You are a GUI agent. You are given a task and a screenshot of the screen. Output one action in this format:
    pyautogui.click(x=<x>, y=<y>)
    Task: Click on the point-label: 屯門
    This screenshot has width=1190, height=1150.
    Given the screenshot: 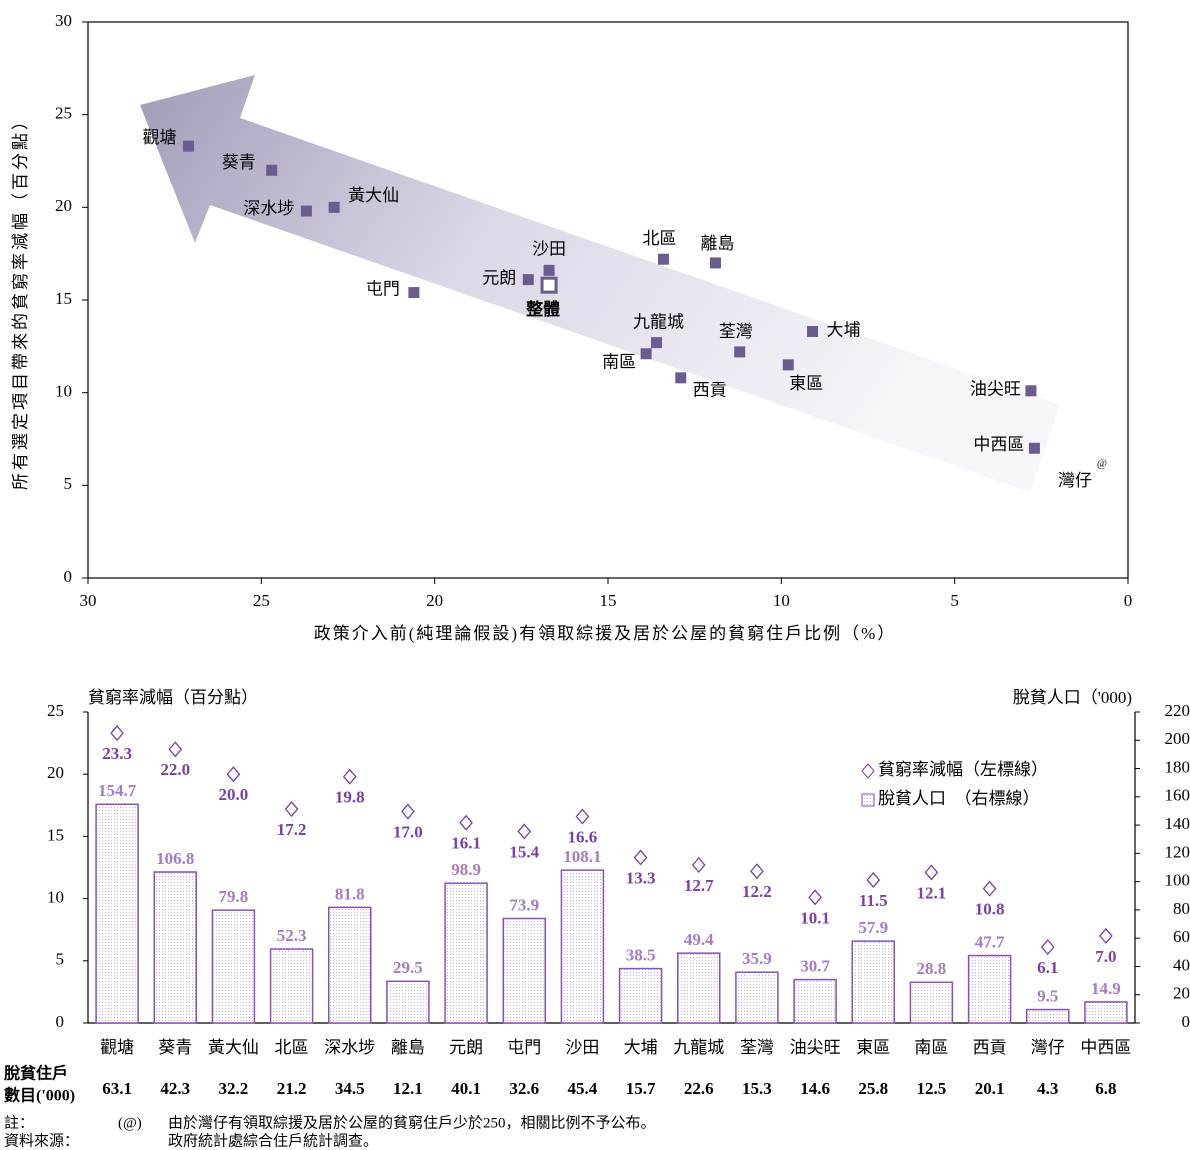 What is the action you would take?
    pyautogui.click(x=383, y=288)
    